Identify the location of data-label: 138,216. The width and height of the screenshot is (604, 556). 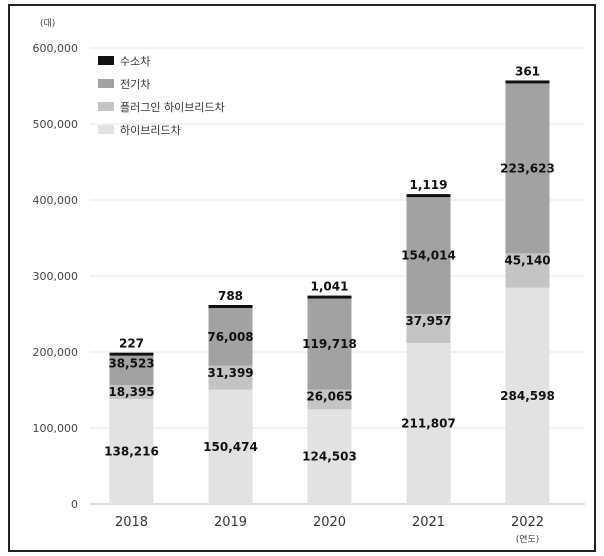
(131, 451).